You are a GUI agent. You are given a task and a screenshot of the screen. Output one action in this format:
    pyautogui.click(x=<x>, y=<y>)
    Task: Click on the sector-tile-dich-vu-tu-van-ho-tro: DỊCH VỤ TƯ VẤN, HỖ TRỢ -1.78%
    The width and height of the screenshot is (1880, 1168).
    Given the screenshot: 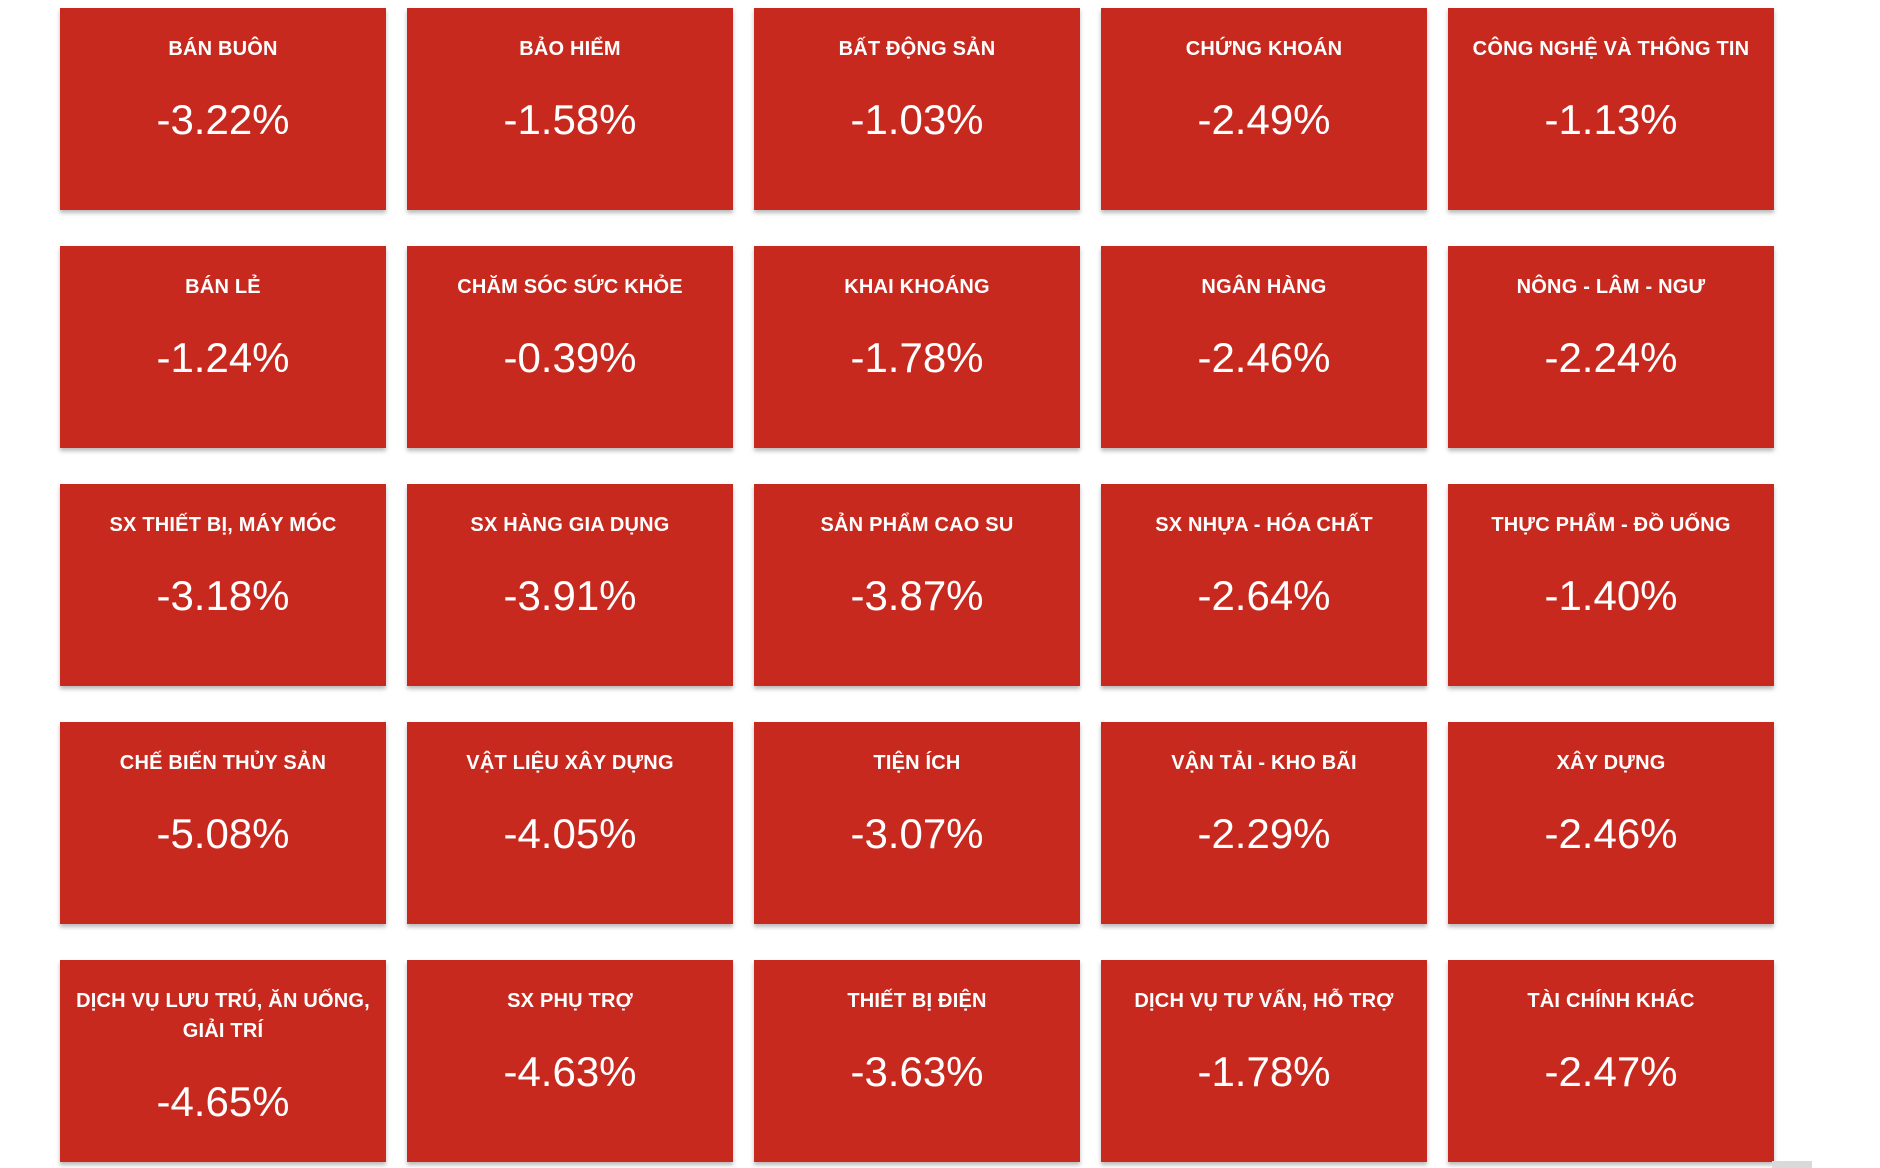 What is the action you would take?
    pyautogui.click(x=1264, y=1061)
    